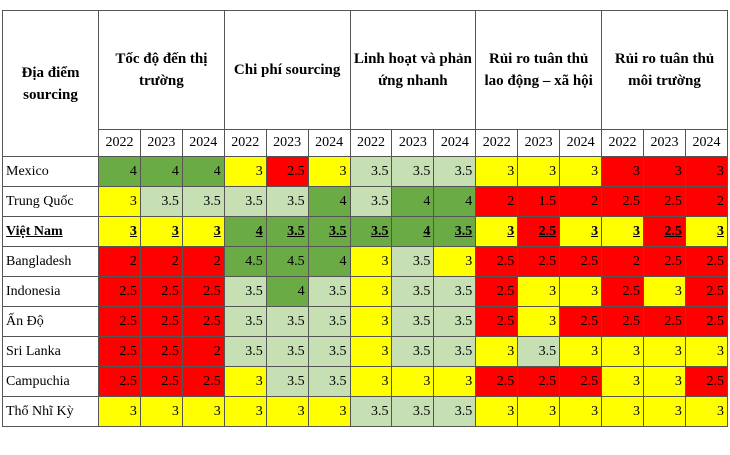  Describe the element at coordinates (50, 83) in the screenshot. I see `corner-header: Địa điểm sourcing` at that location.